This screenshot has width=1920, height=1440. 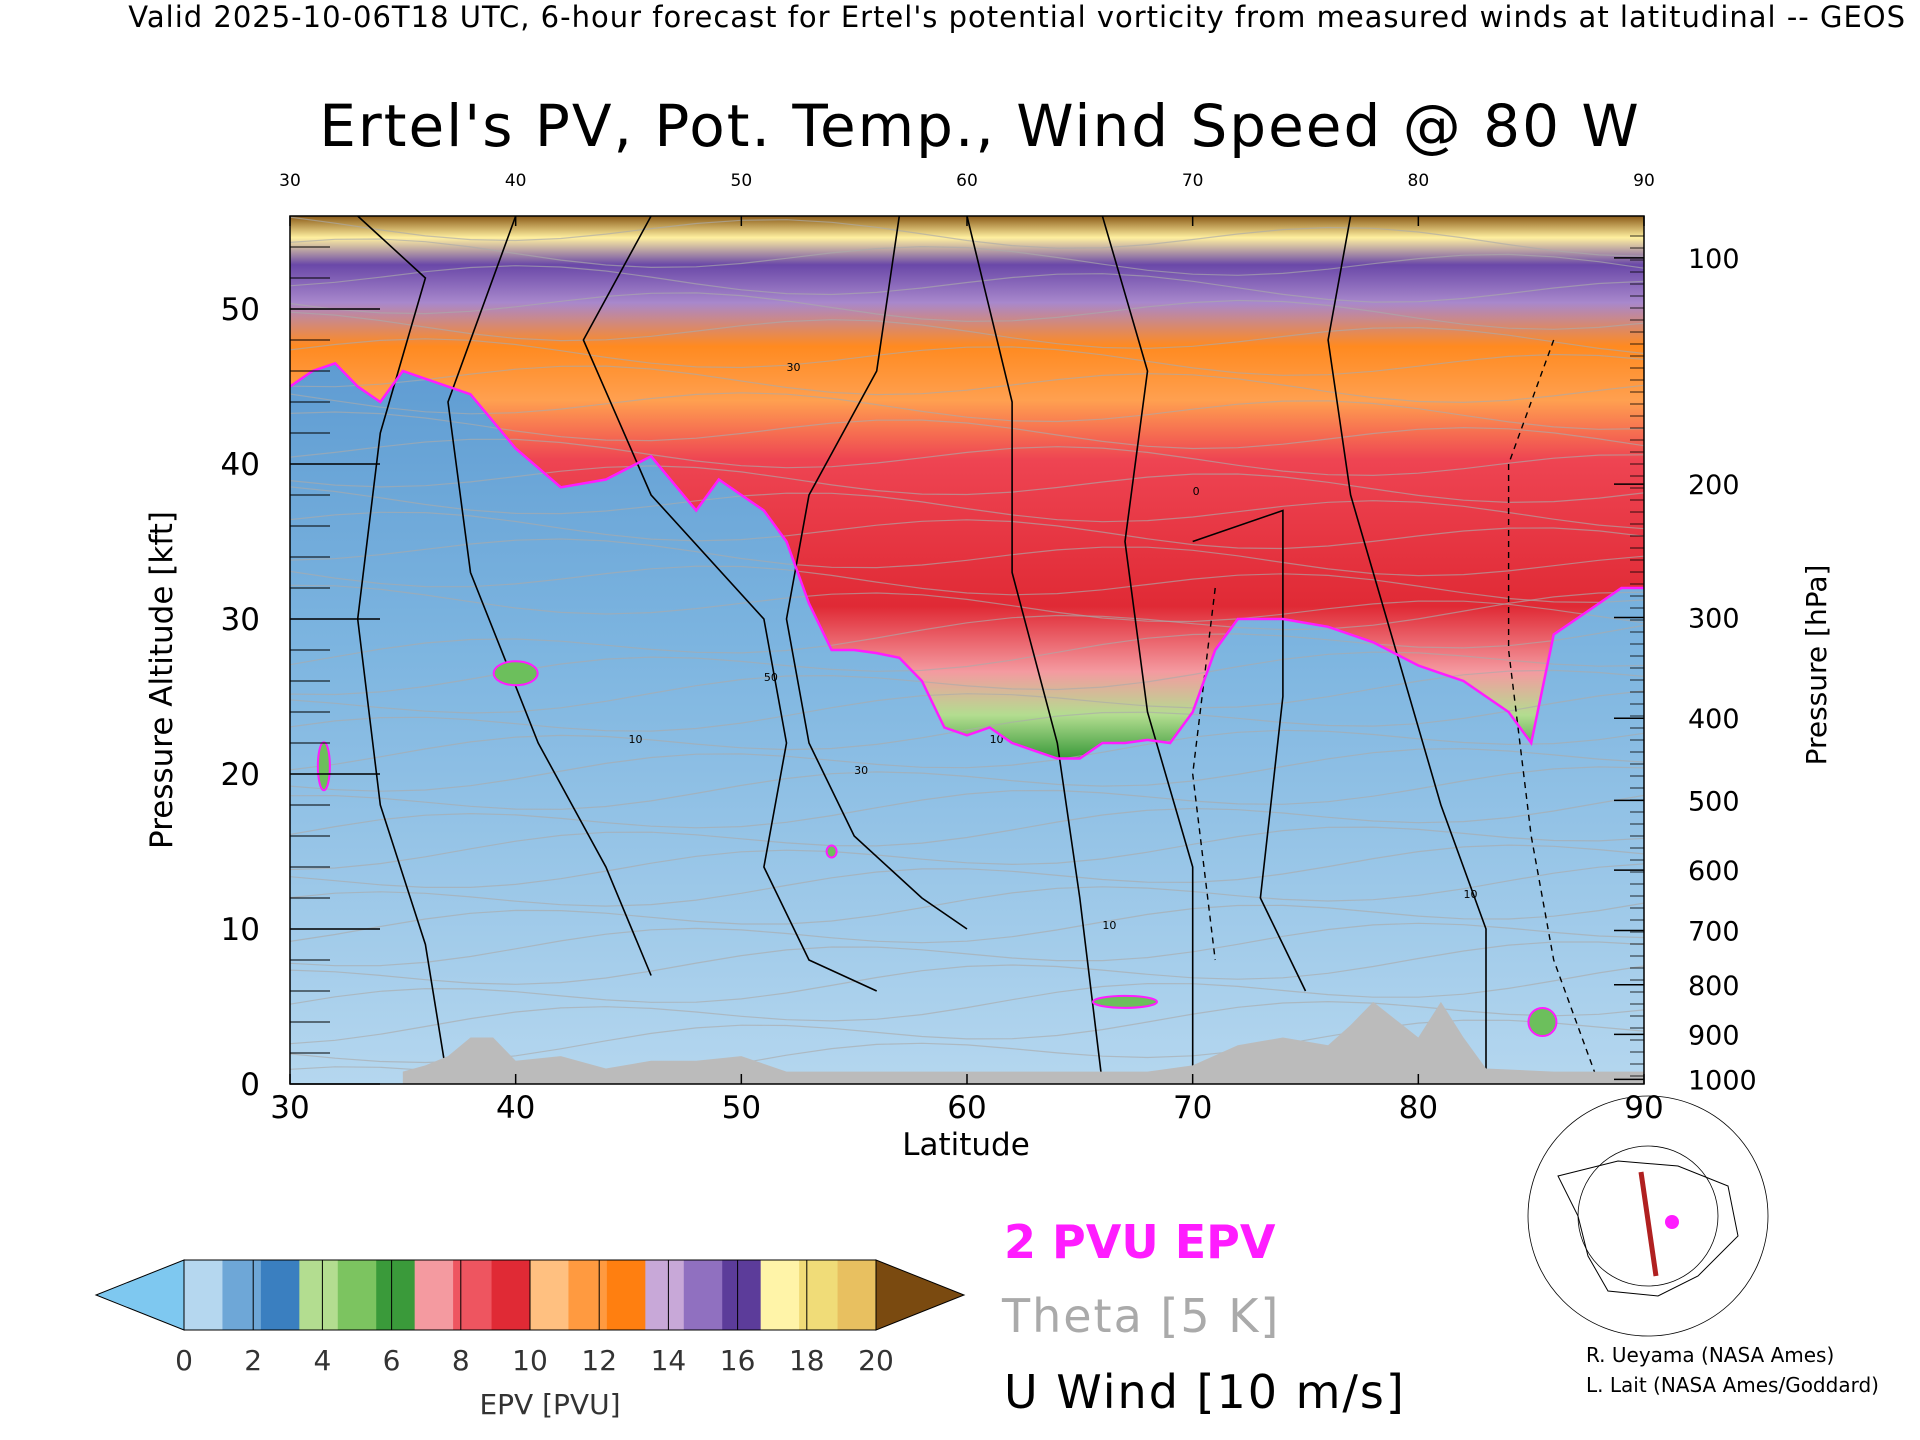 What do you see at coordinates (1648, 1224) in the screenshot?
I see `inset-map-section-line` at bounding box center [1648, 1224].